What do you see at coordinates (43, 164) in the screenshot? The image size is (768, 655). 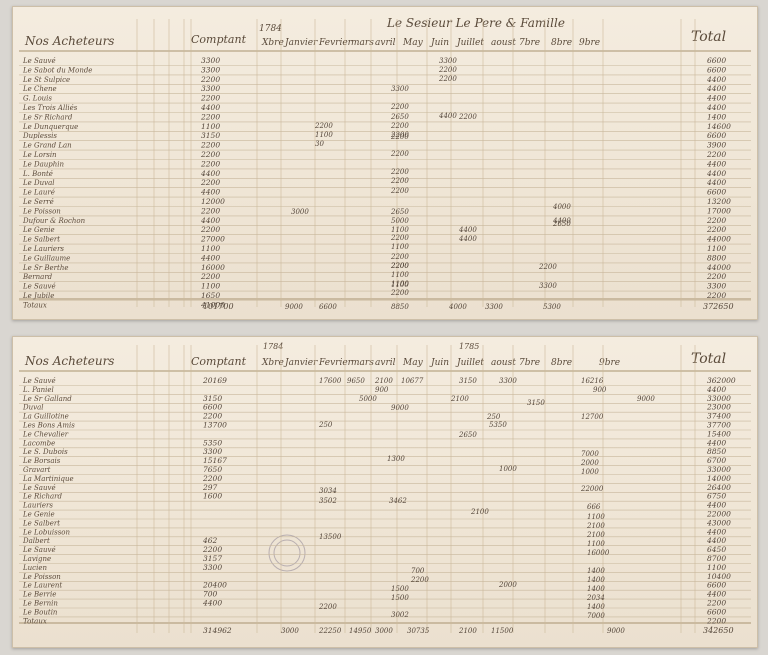 I see `row-name: Le Dauphin` at bounding box center [43, 164].